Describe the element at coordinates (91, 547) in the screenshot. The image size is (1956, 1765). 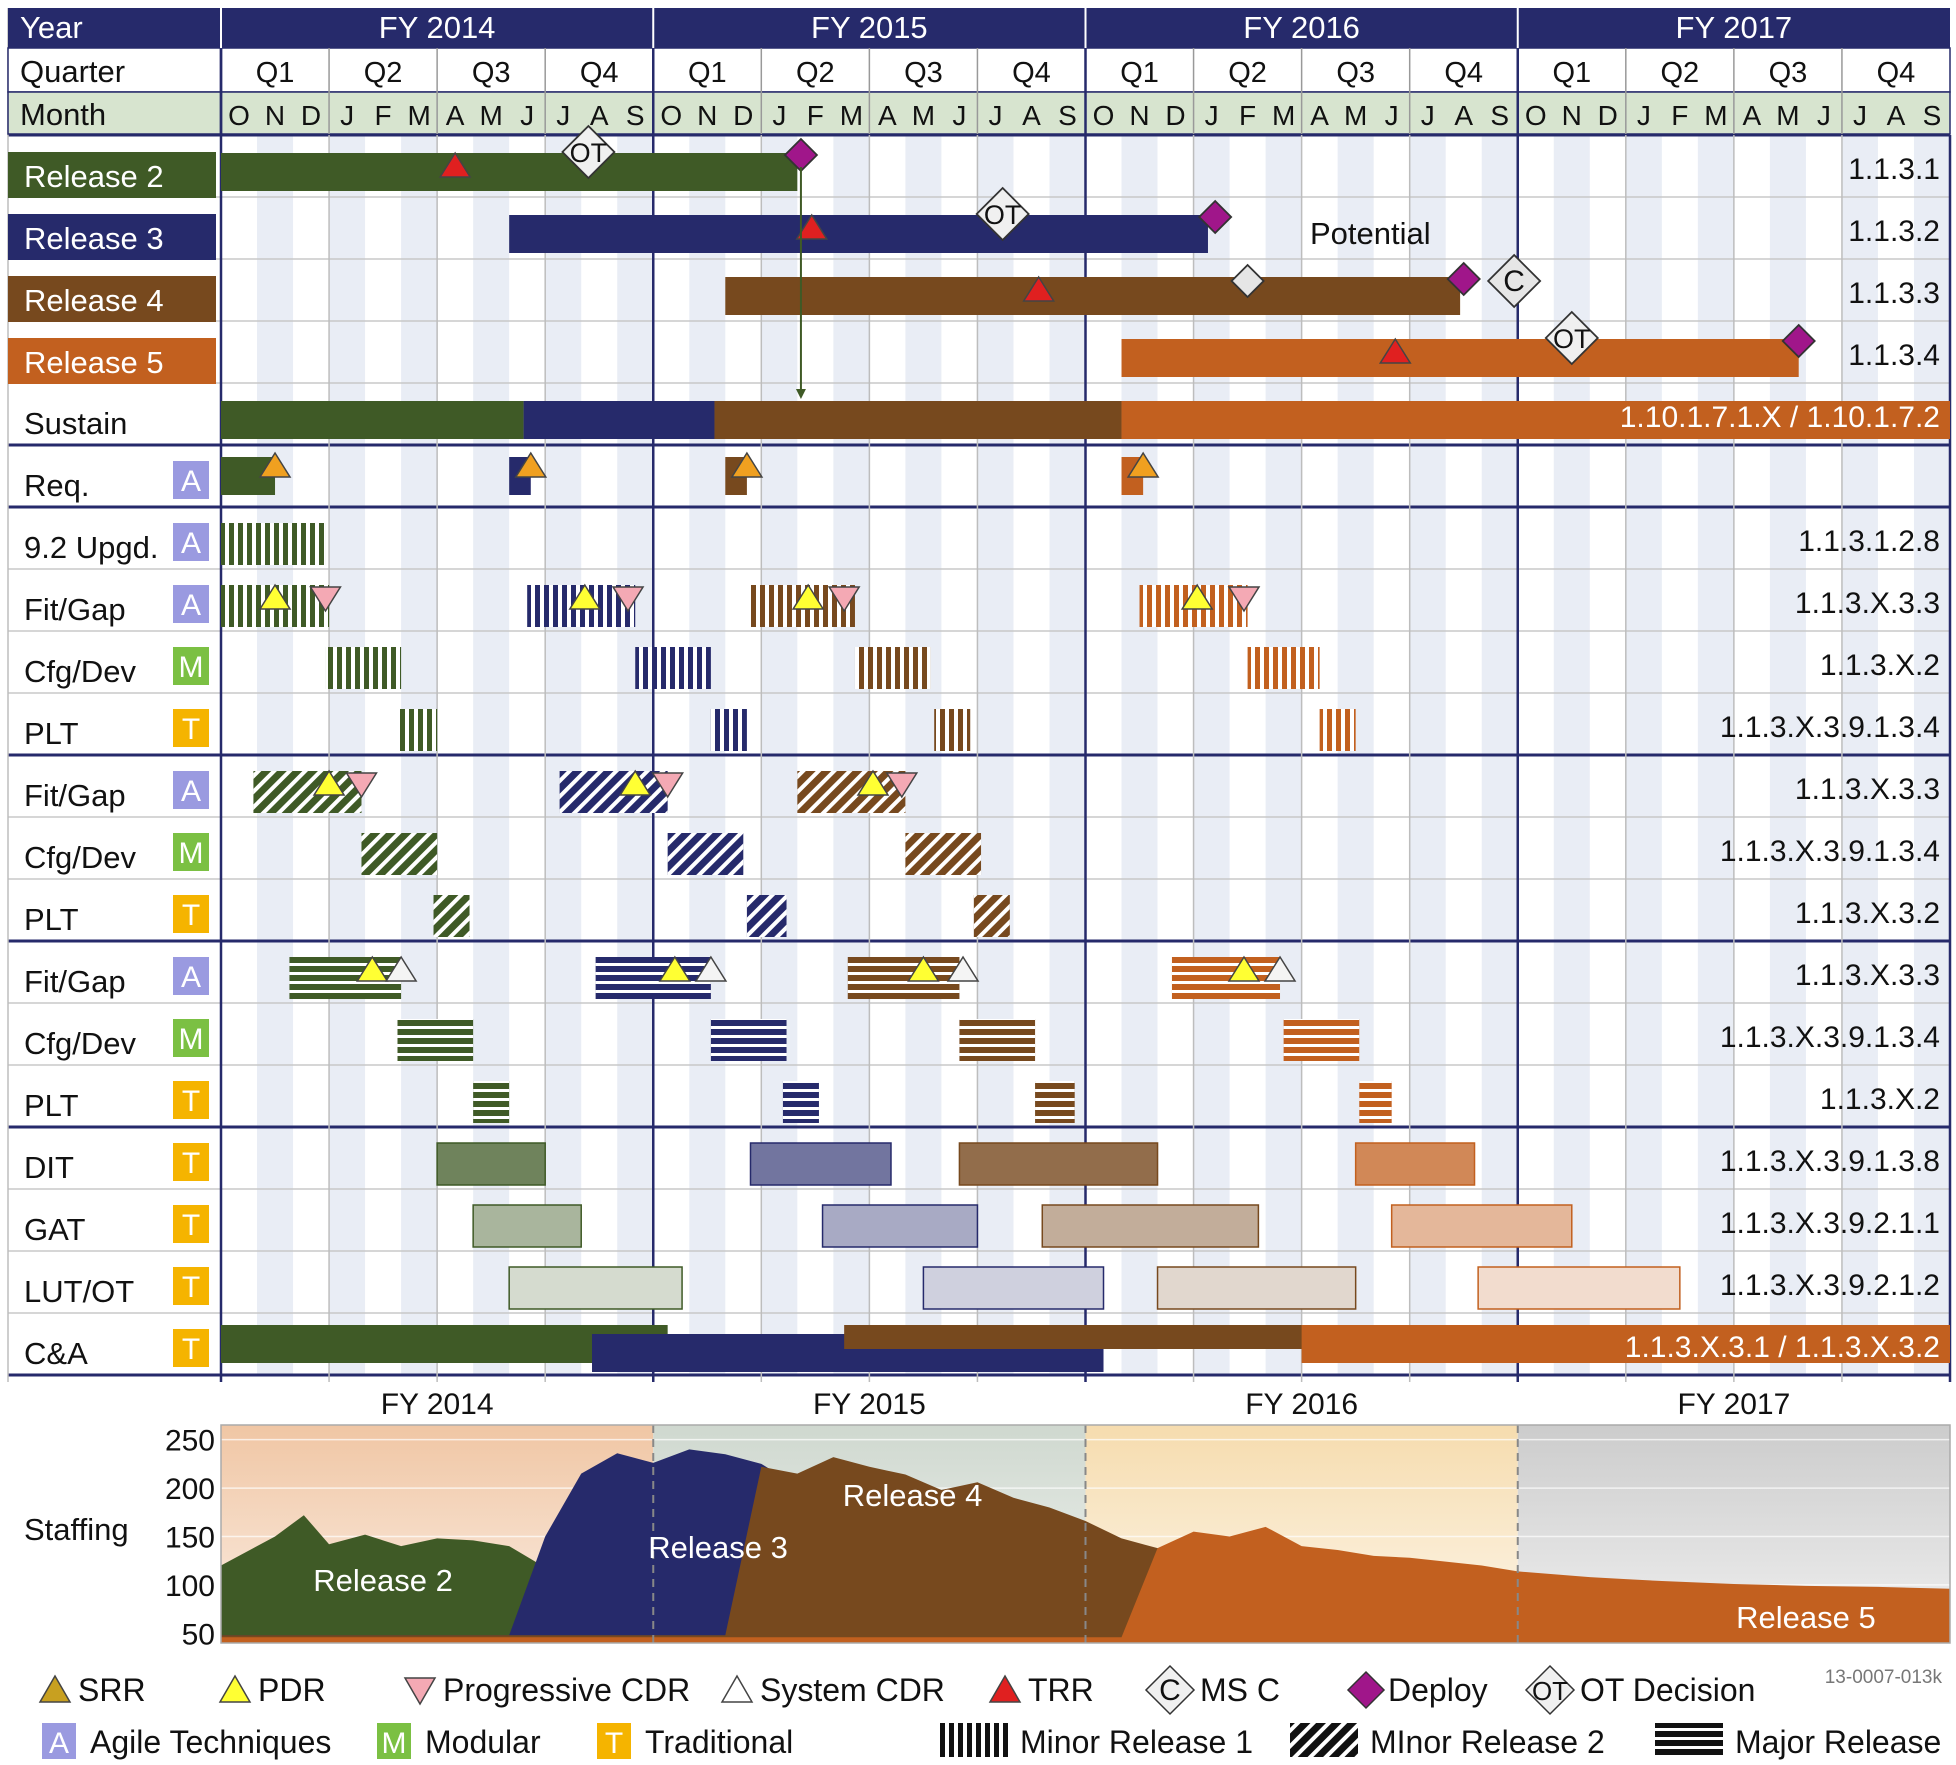
I see `row-label: 9.2 Upgd.` at that location.